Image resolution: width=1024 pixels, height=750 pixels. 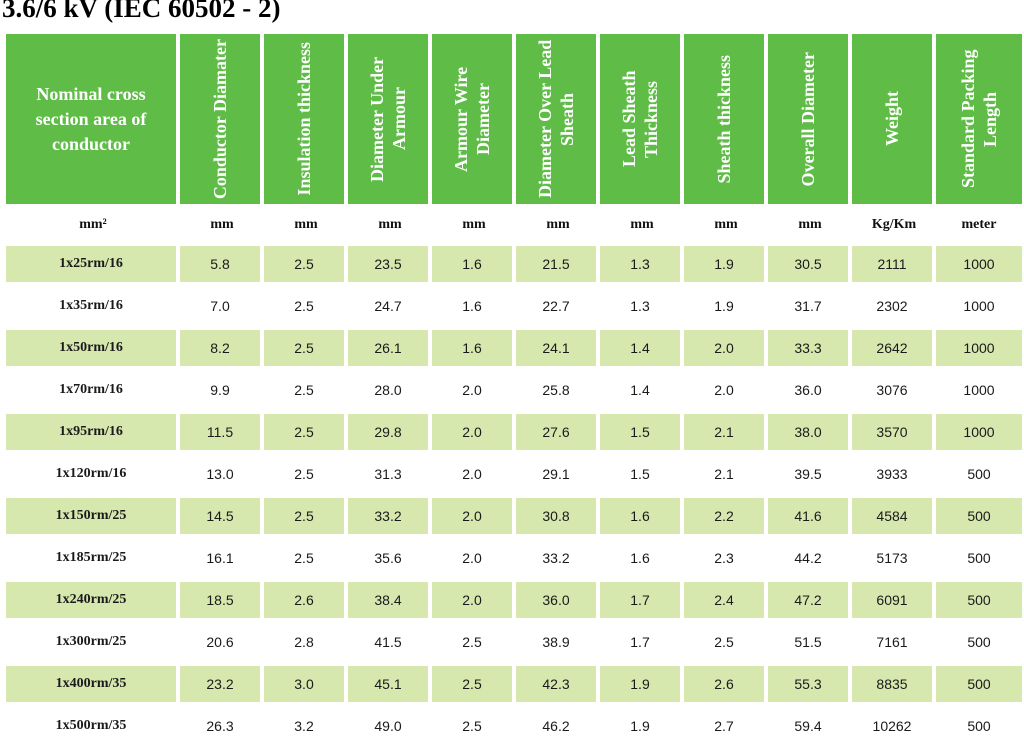 What do you see at coordinates (894, 435) in the screenshot?
I see `table-cell: 3570` at bounding box center [894, 435].